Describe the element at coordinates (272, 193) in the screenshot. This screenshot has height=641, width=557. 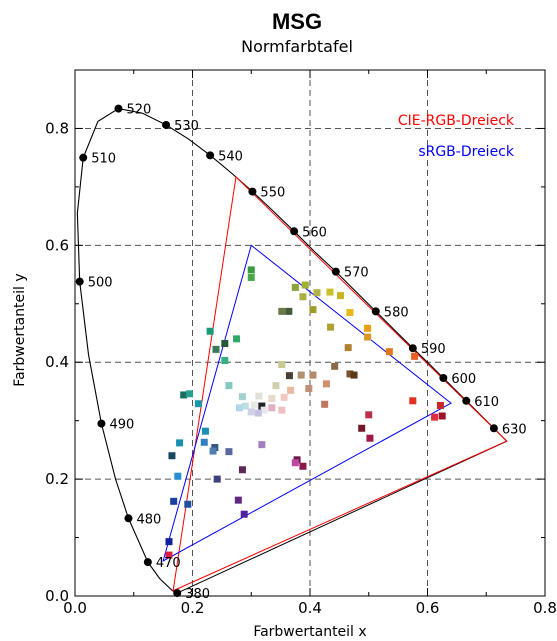
I see `wavelength-label: 550` at that location.